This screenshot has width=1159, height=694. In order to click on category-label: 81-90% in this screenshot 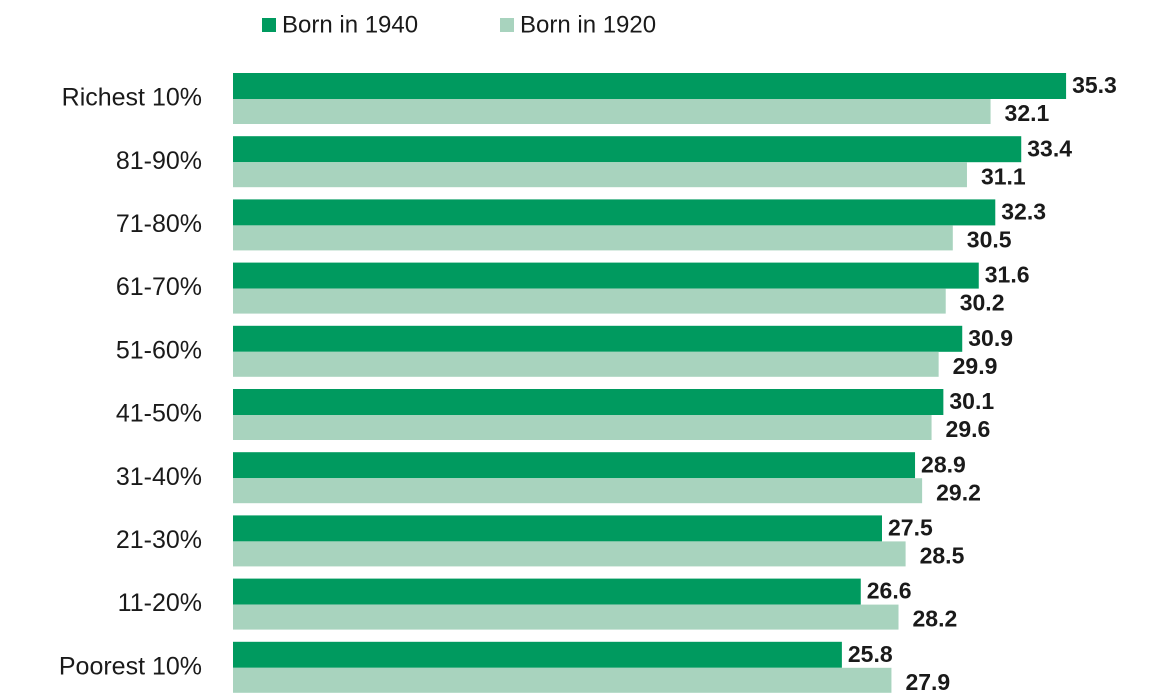, I will do `click(159, 161)`.